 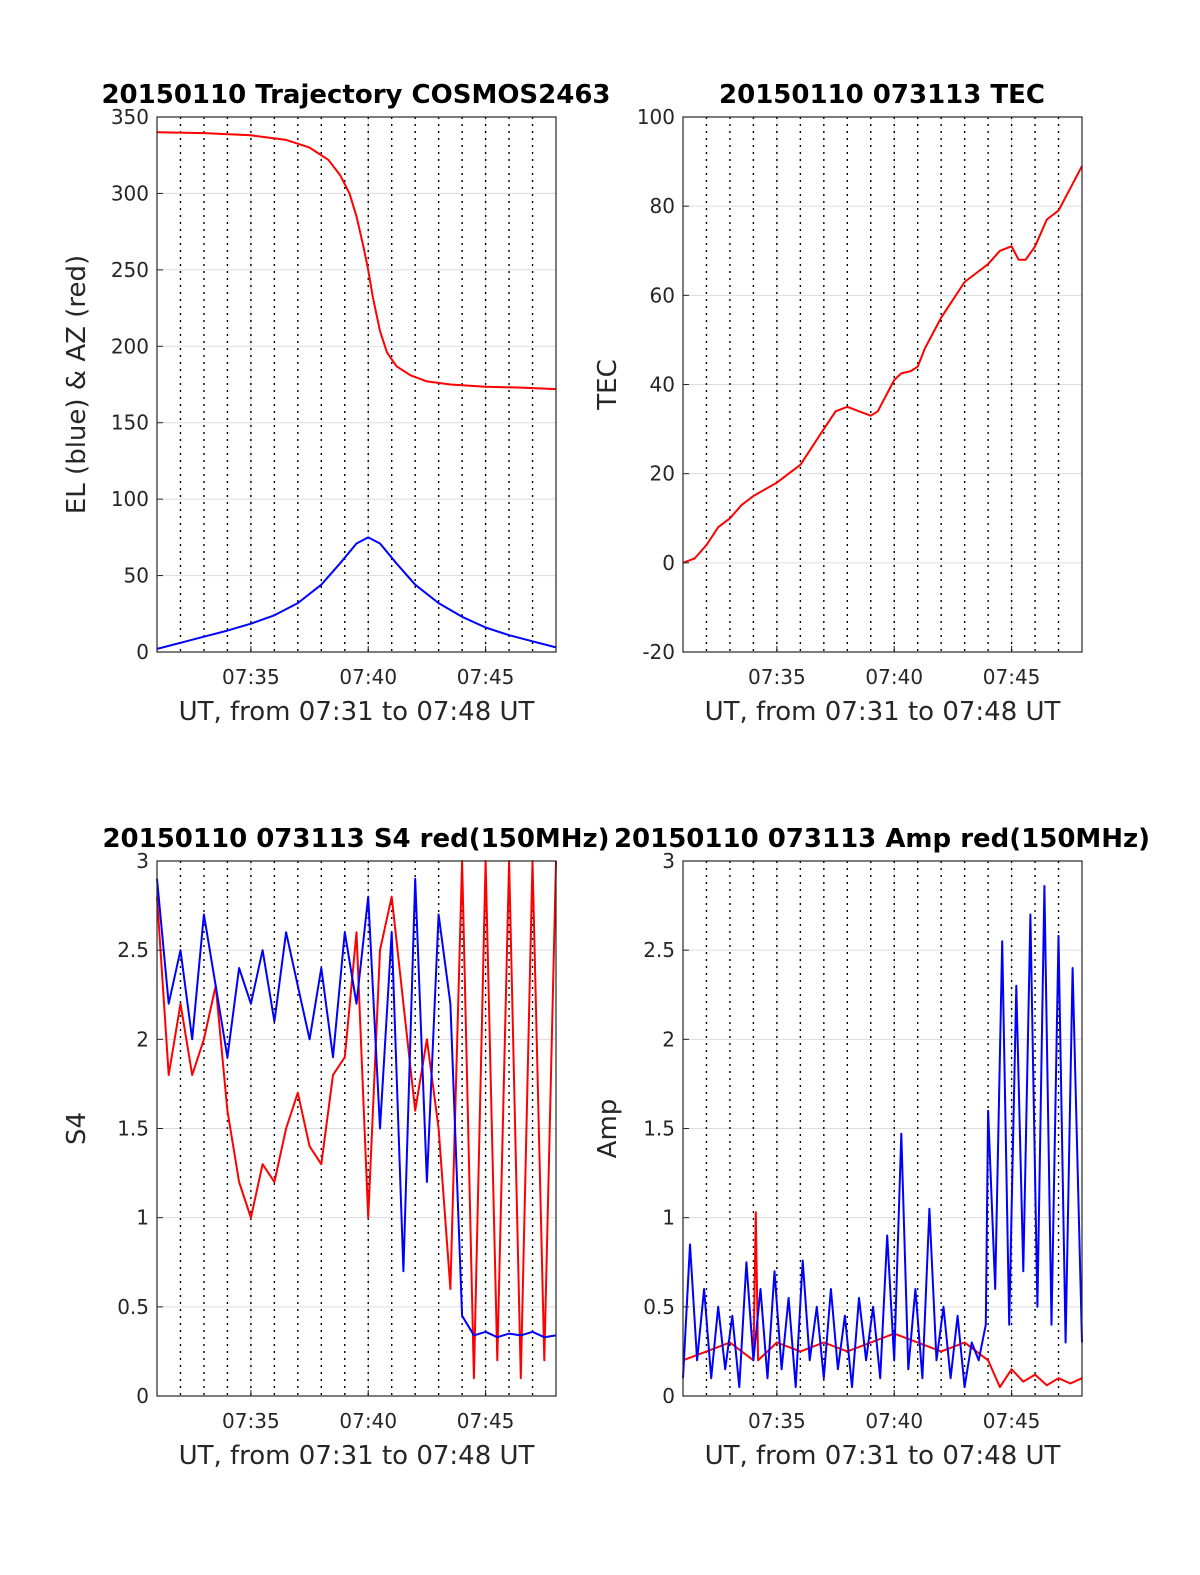 What do you see at coordinates (77, 384) in the screenshot?
I see `y-axis-label: EL (blue) & AZ (red)` at bounding box center [77, 384].